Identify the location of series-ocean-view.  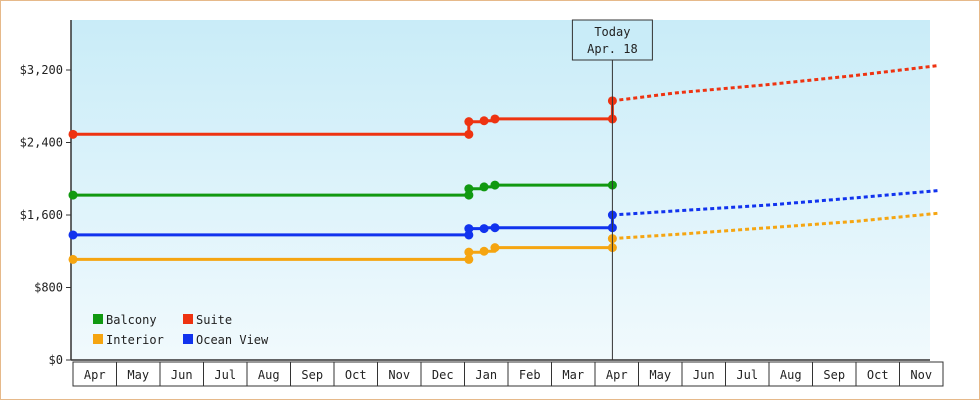
(503, 214).